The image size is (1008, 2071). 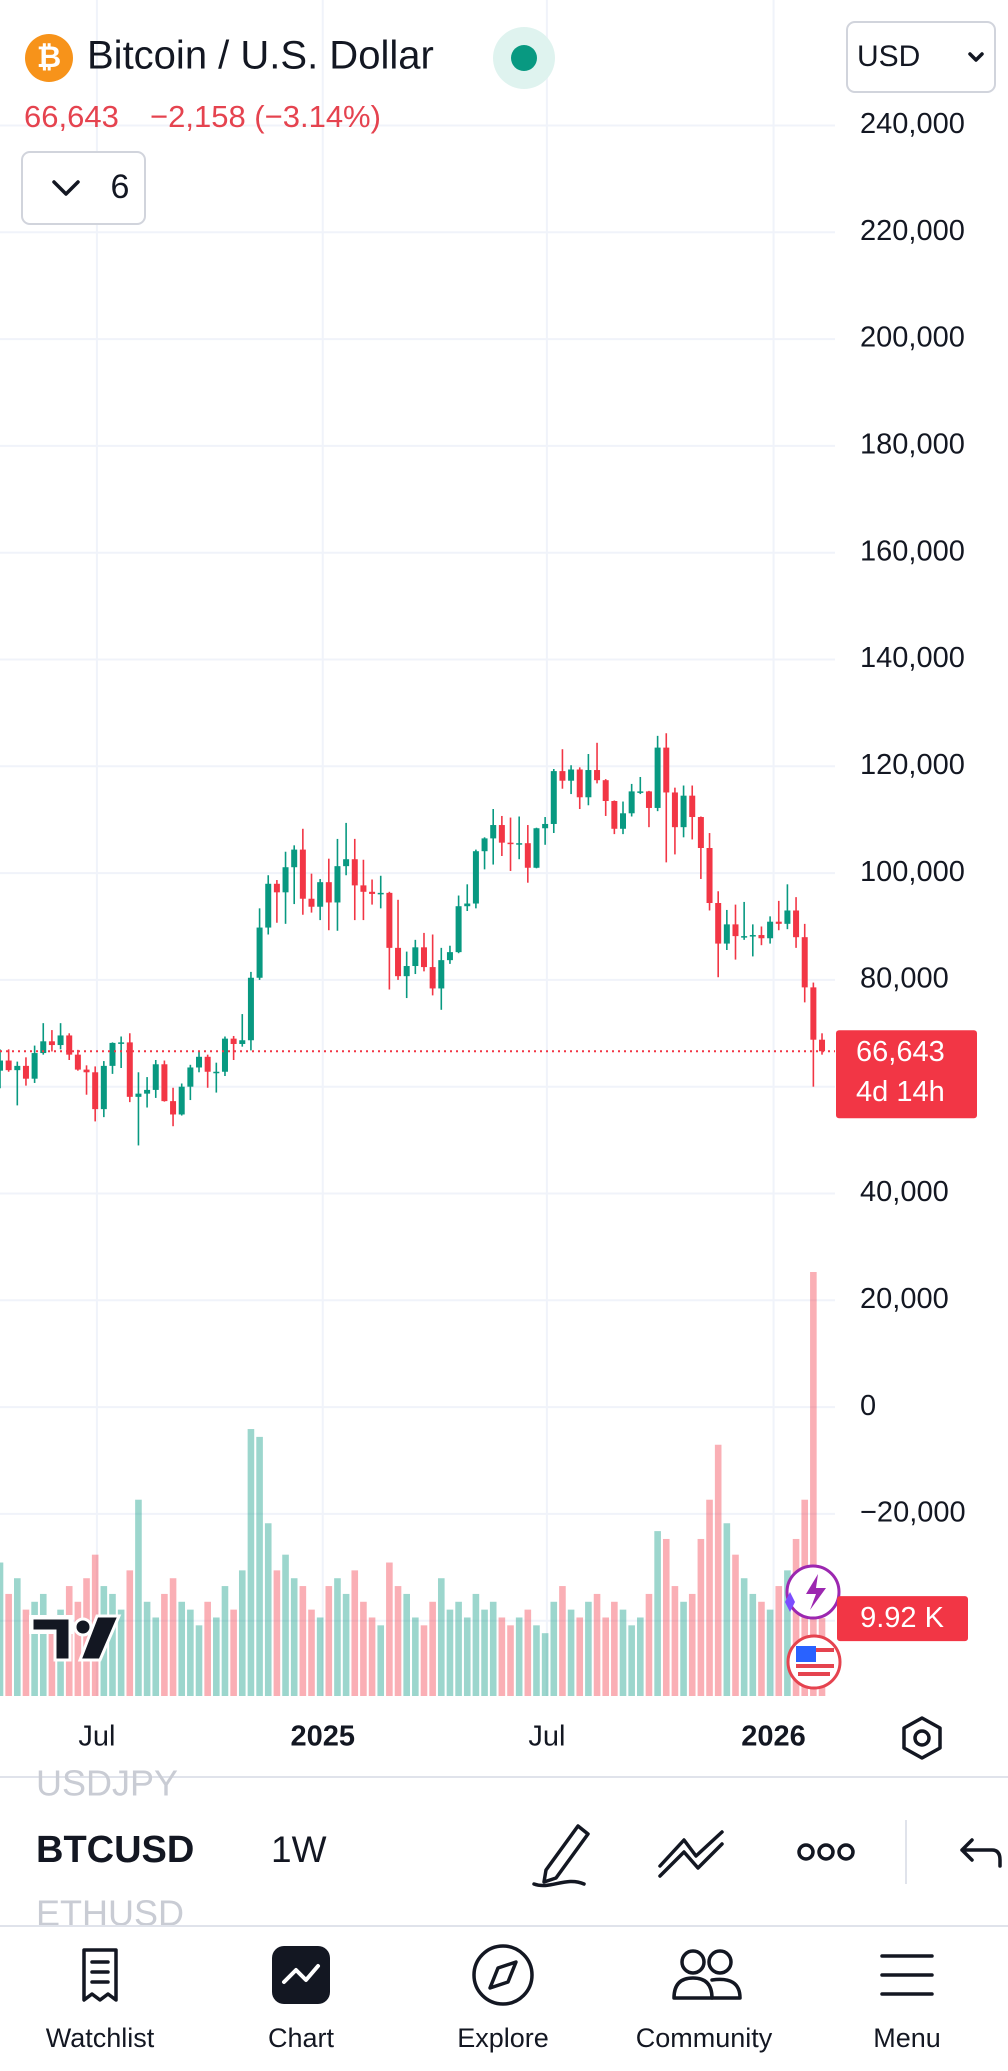 I want to click on nav-community: Community, so click(x=704, y=2001).